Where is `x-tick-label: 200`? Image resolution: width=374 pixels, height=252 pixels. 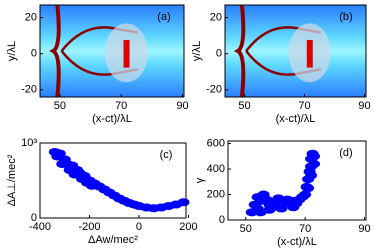 x-tick-label: 200 is located at coordinates (188, 227).